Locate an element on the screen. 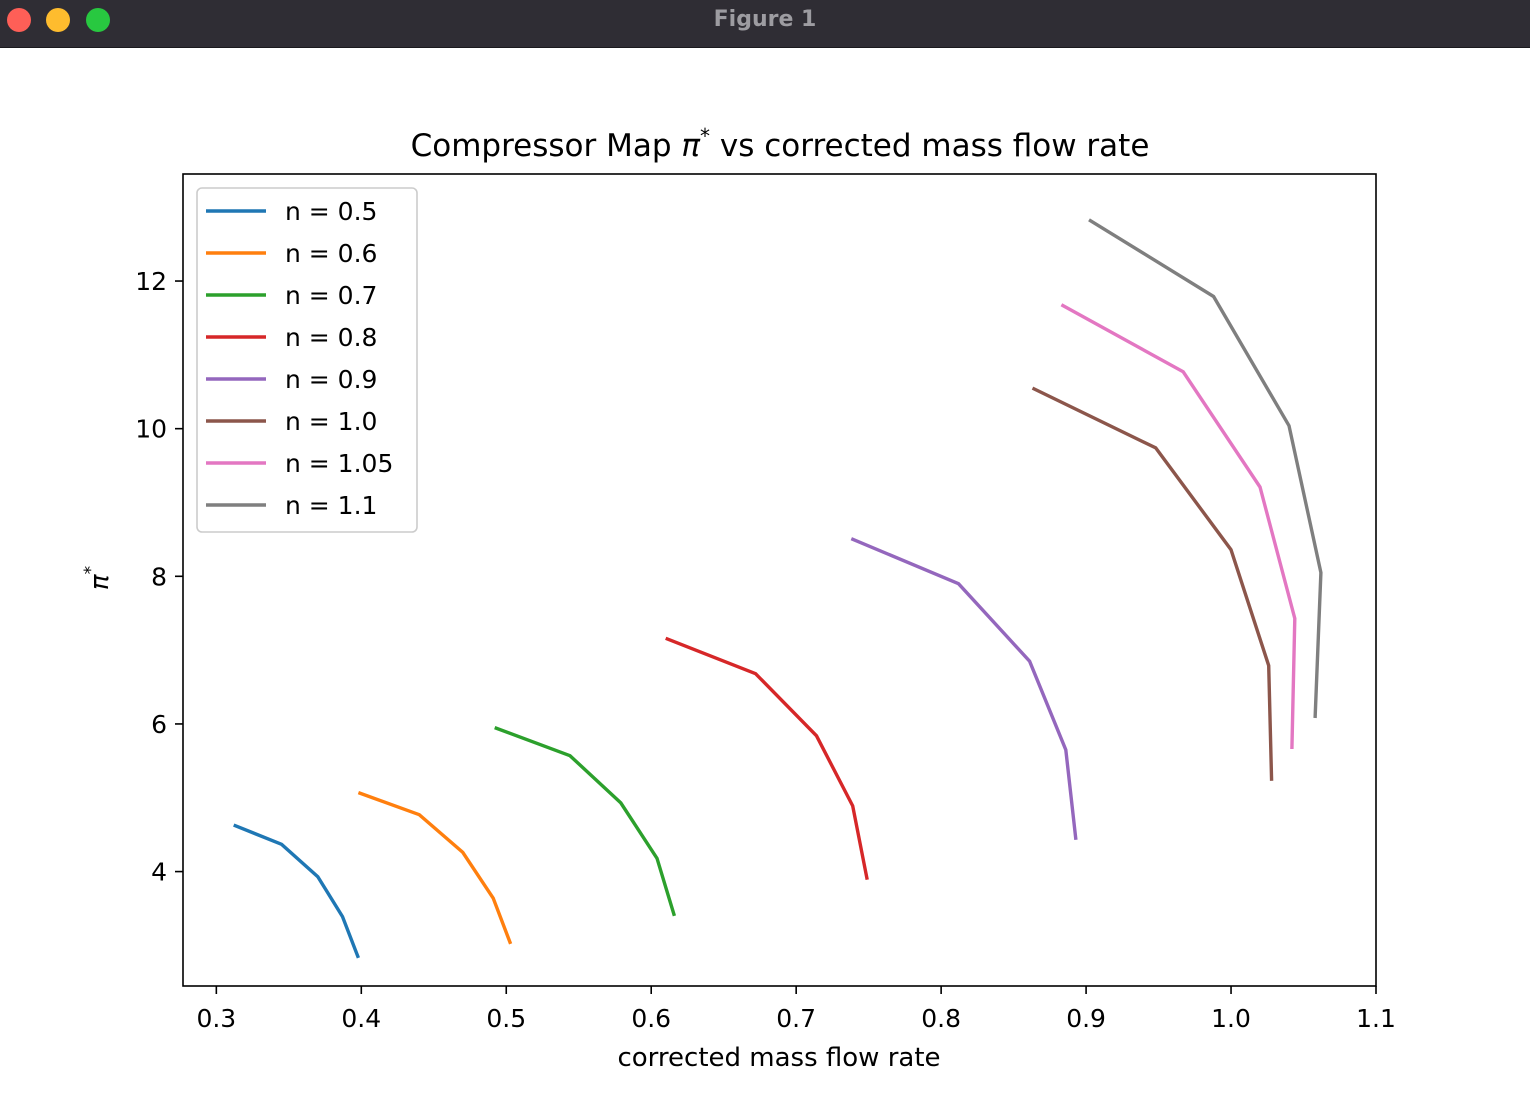 This screenshot has width=1530, height=1104. x-axis-label: corrected mass flow rate is located at coordinates (778, 1058).